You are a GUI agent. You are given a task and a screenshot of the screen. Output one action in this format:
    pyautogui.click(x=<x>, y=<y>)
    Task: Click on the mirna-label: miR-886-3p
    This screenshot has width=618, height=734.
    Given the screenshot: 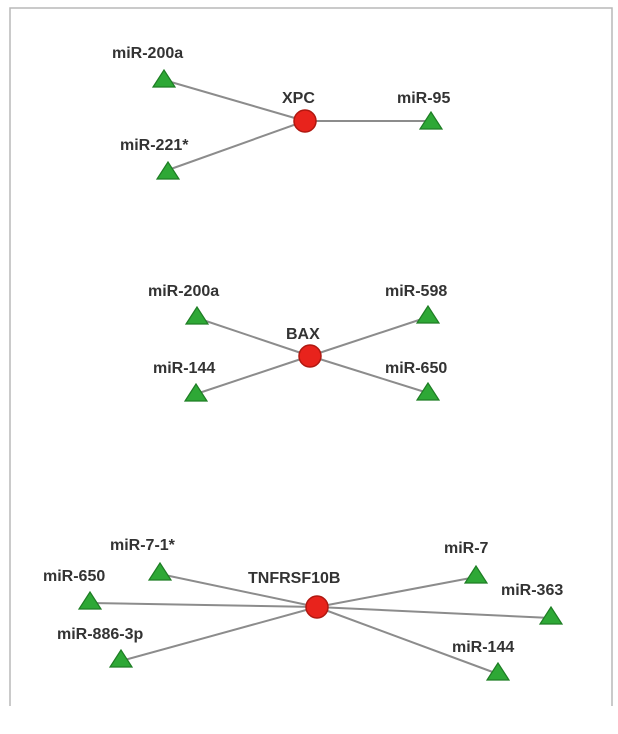 What is the action you would take?
    pyautogui.click(x=100, y=634)
    